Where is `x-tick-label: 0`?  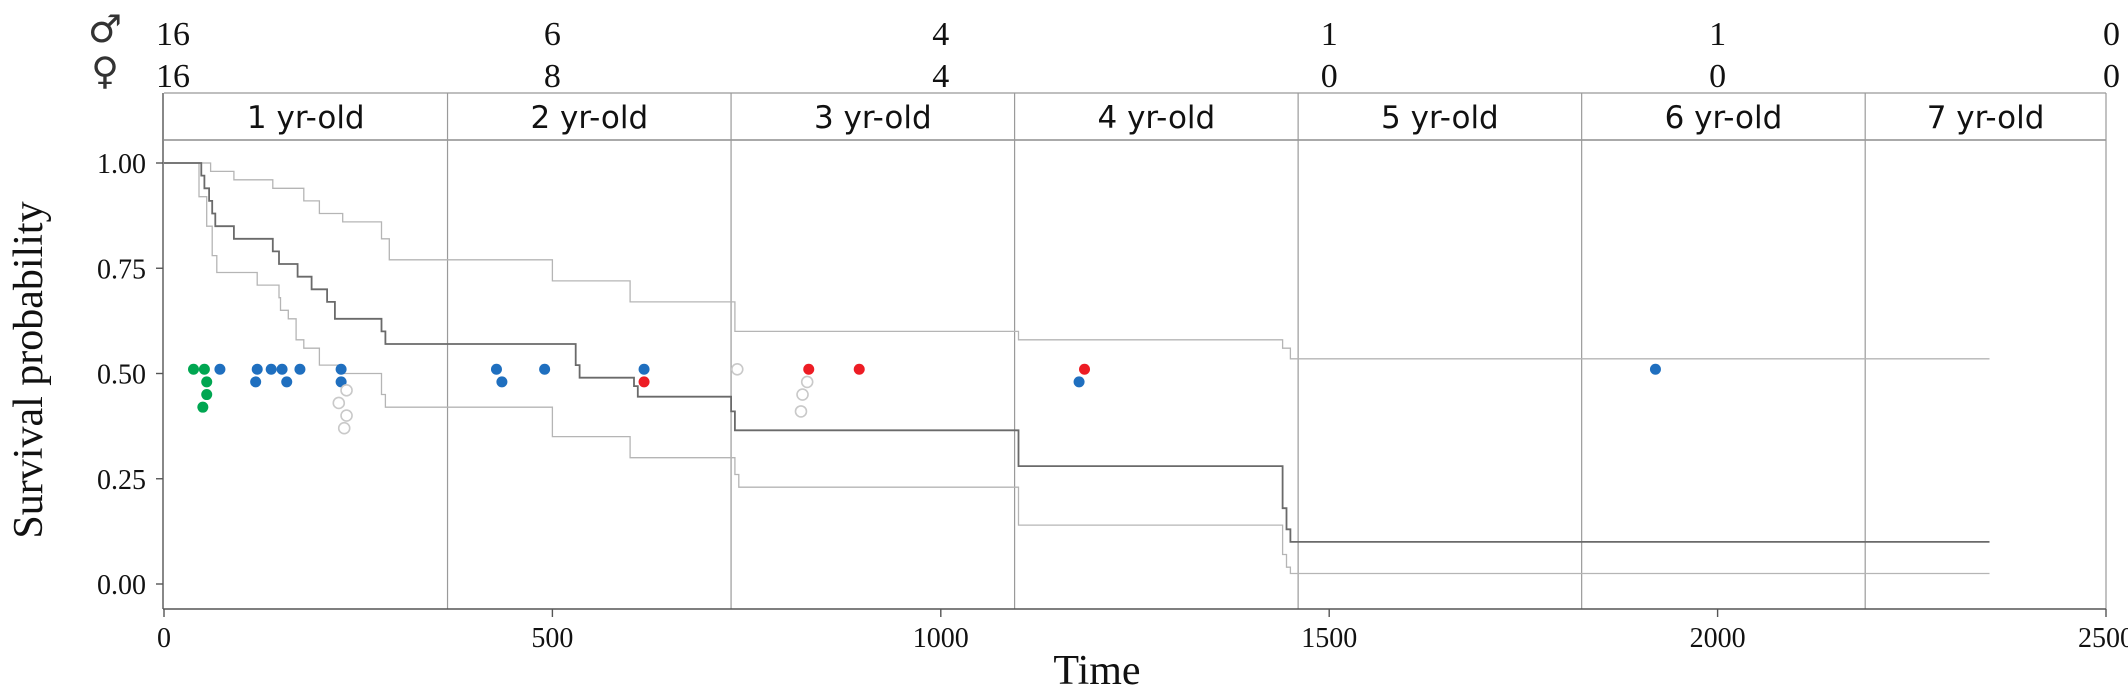 x-tick-label: 0 is located at coordinates (164, 638).